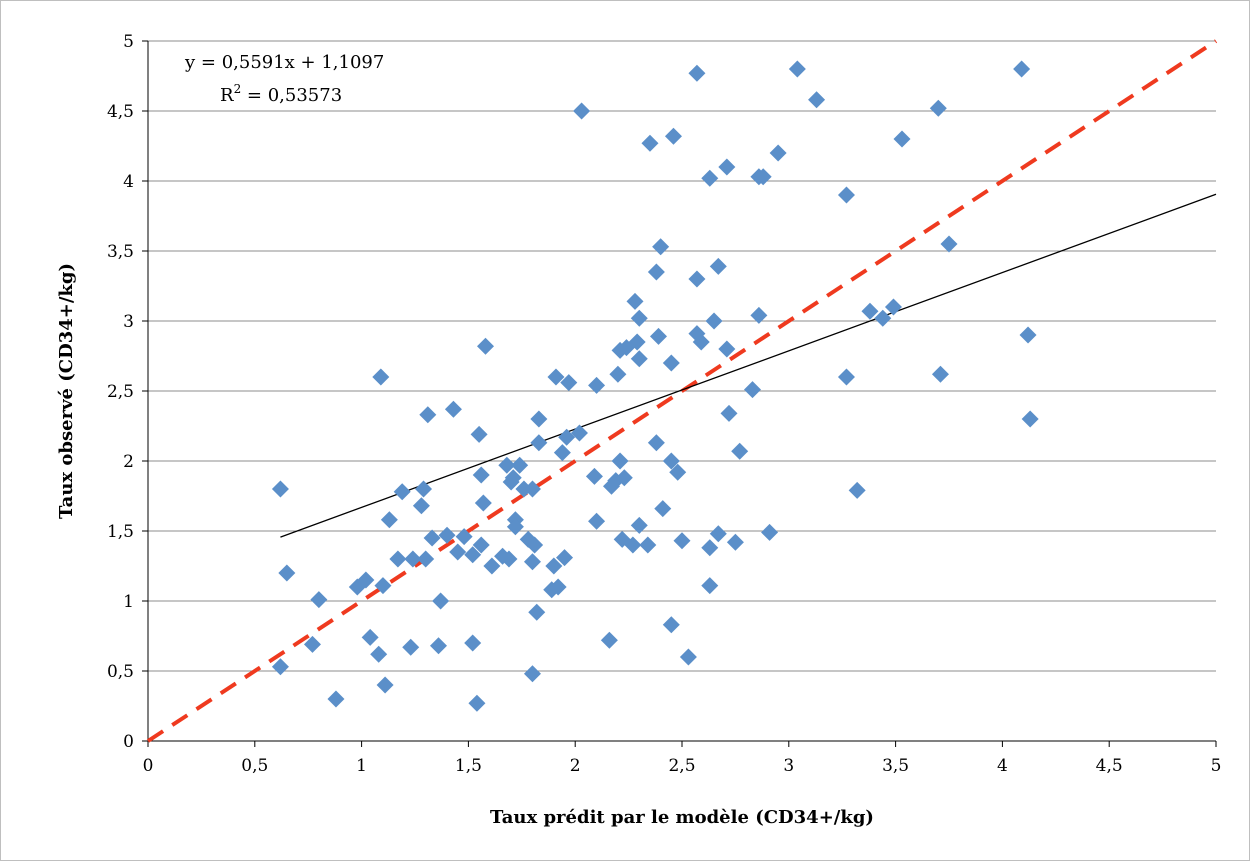 The width and height of the screenshot is (1252, 863). What do you see at coordinates (254, 766) in the screenshot?
I see `x-tick-label: 0,5` at bounding box center [254, 766].